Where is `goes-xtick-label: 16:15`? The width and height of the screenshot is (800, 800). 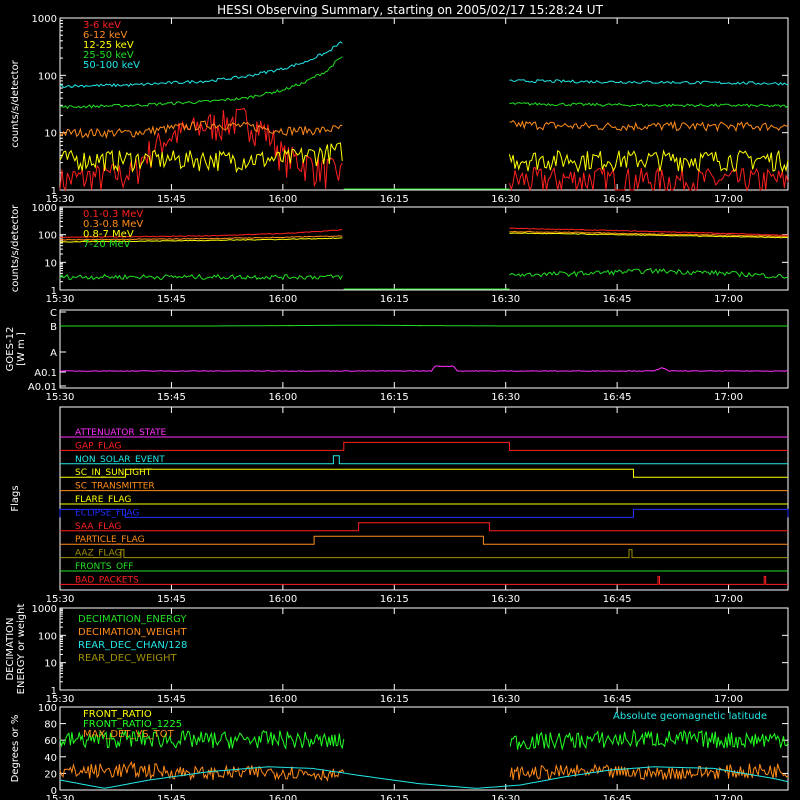
goes-xtick-label: 16:15 is located at coordinates (394, 397).